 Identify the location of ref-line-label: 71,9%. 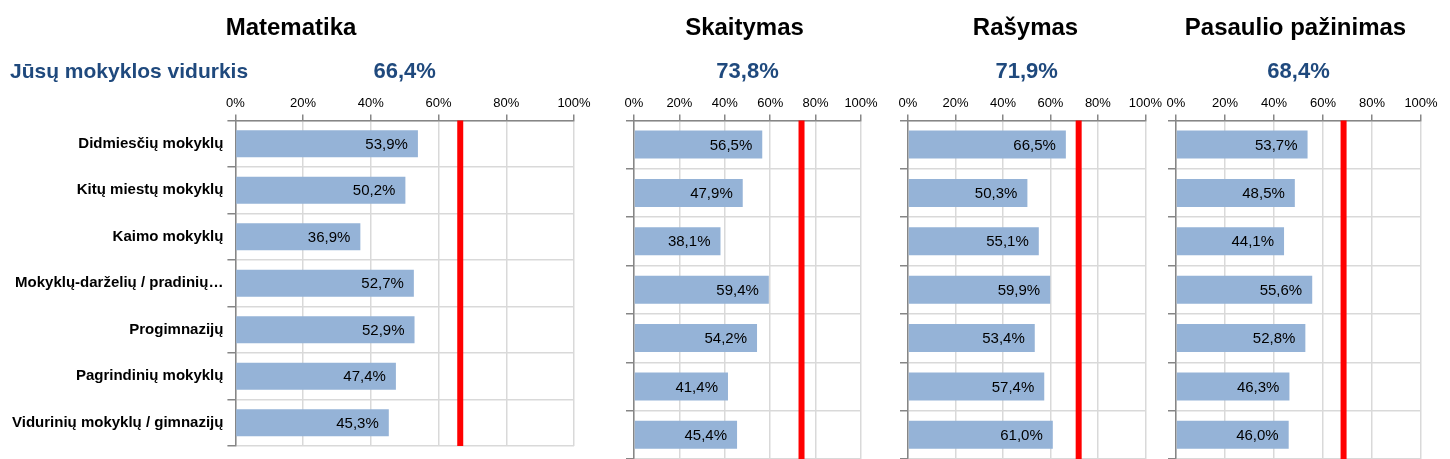
(1026, 71).